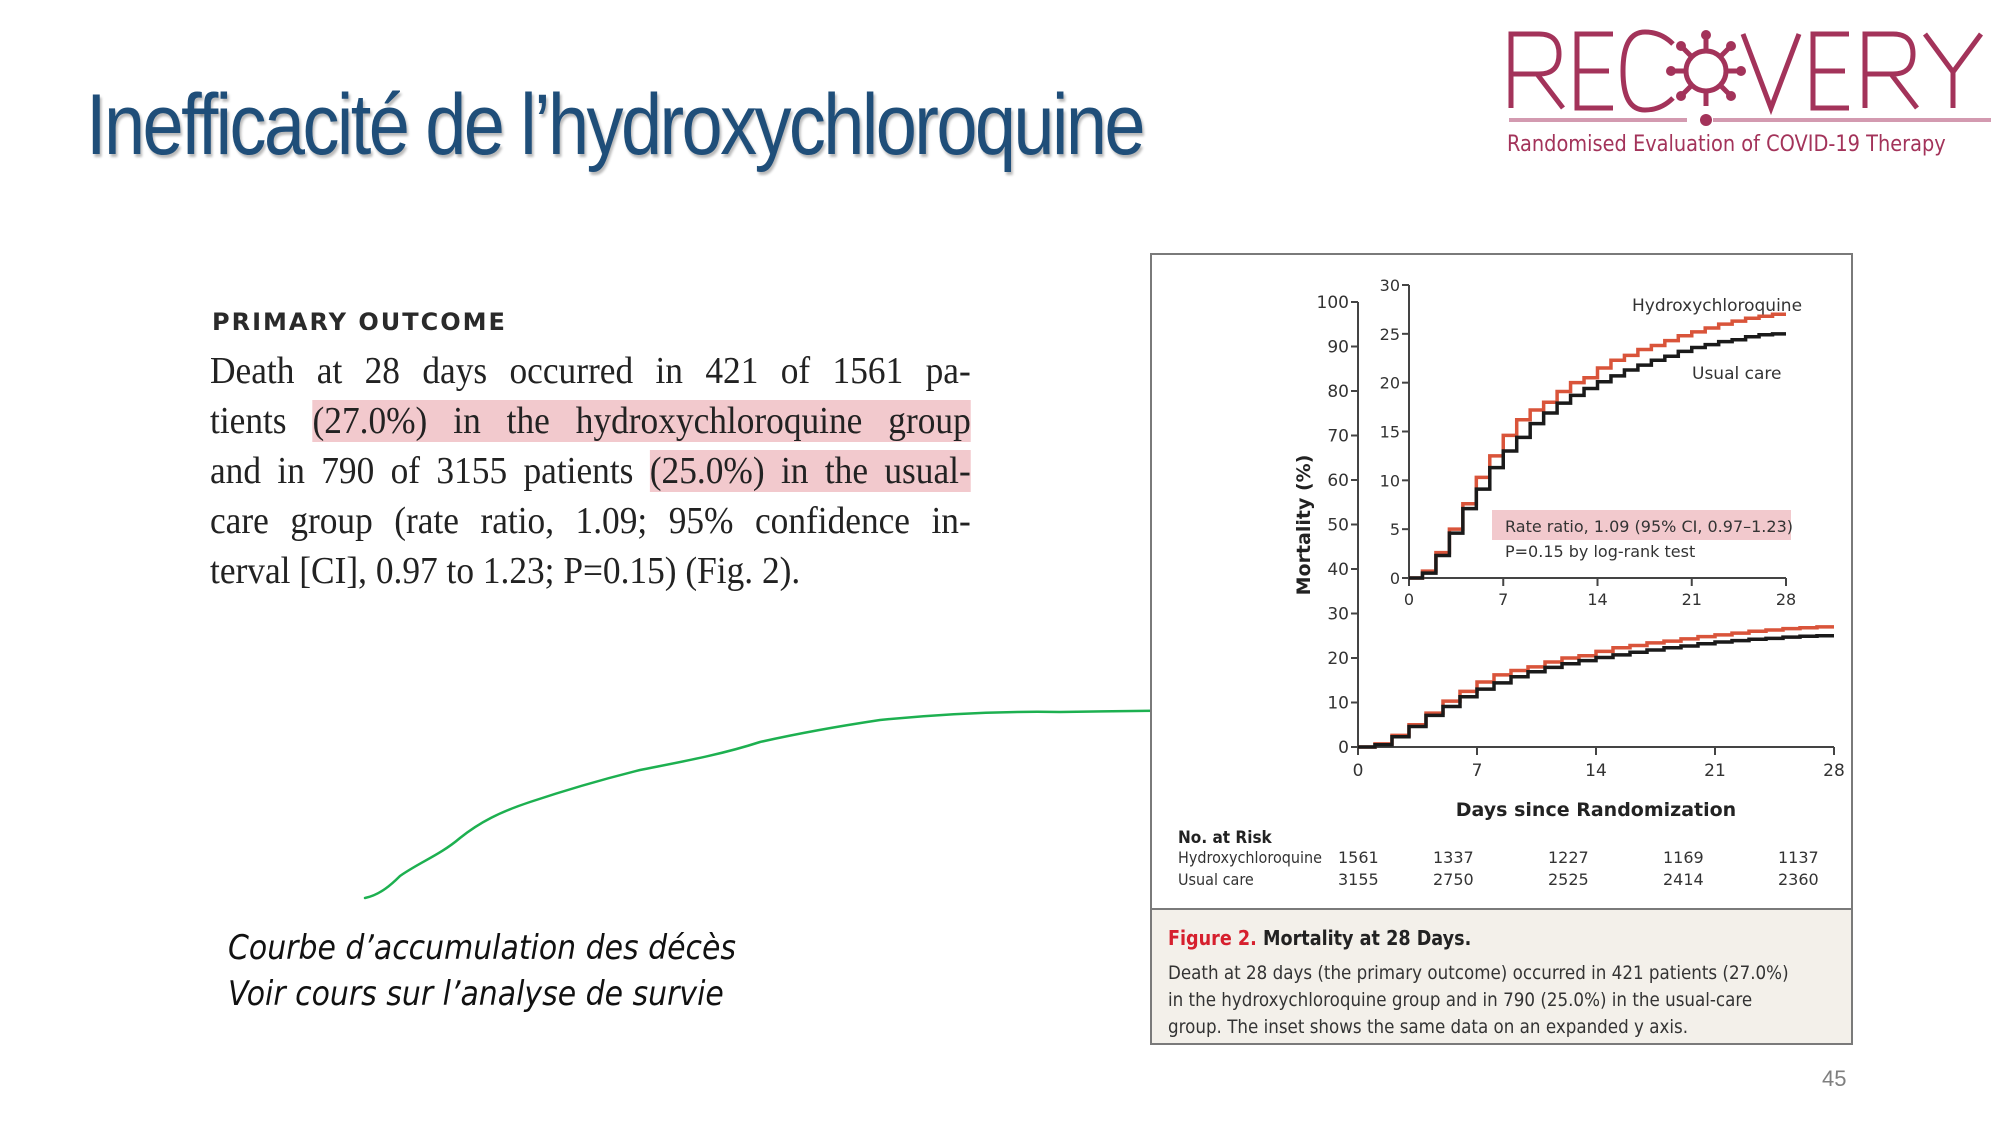  I want to click on recovery-logo: RECOVERY Ran, so click(1750, 98).